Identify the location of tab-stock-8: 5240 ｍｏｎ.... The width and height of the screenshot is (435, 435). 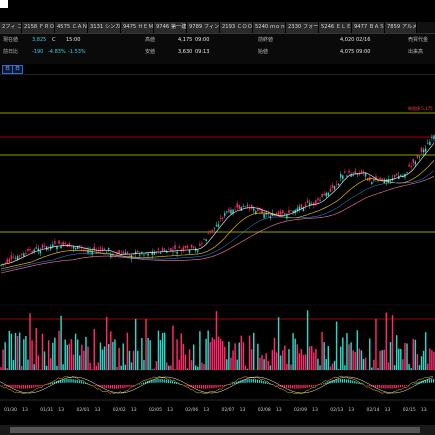
(269, 27).